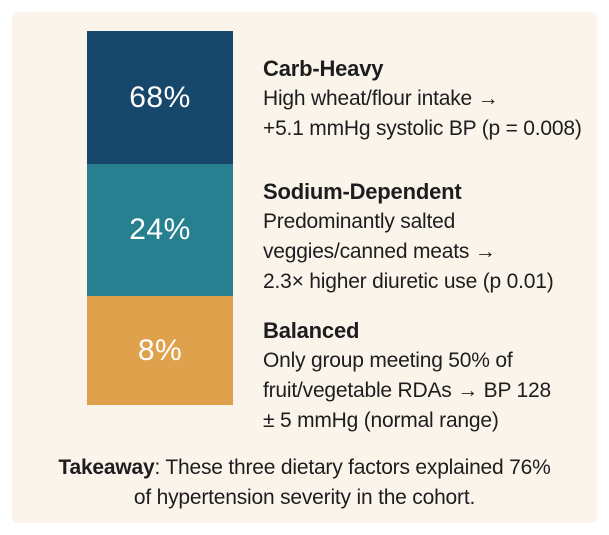 The height and width of the screenshot is (535, 609). Describe the element at coordinates (304, 497) in the screenshot. I see `takeaway-line-2: of hypertension severity in the cohort.` at that location.